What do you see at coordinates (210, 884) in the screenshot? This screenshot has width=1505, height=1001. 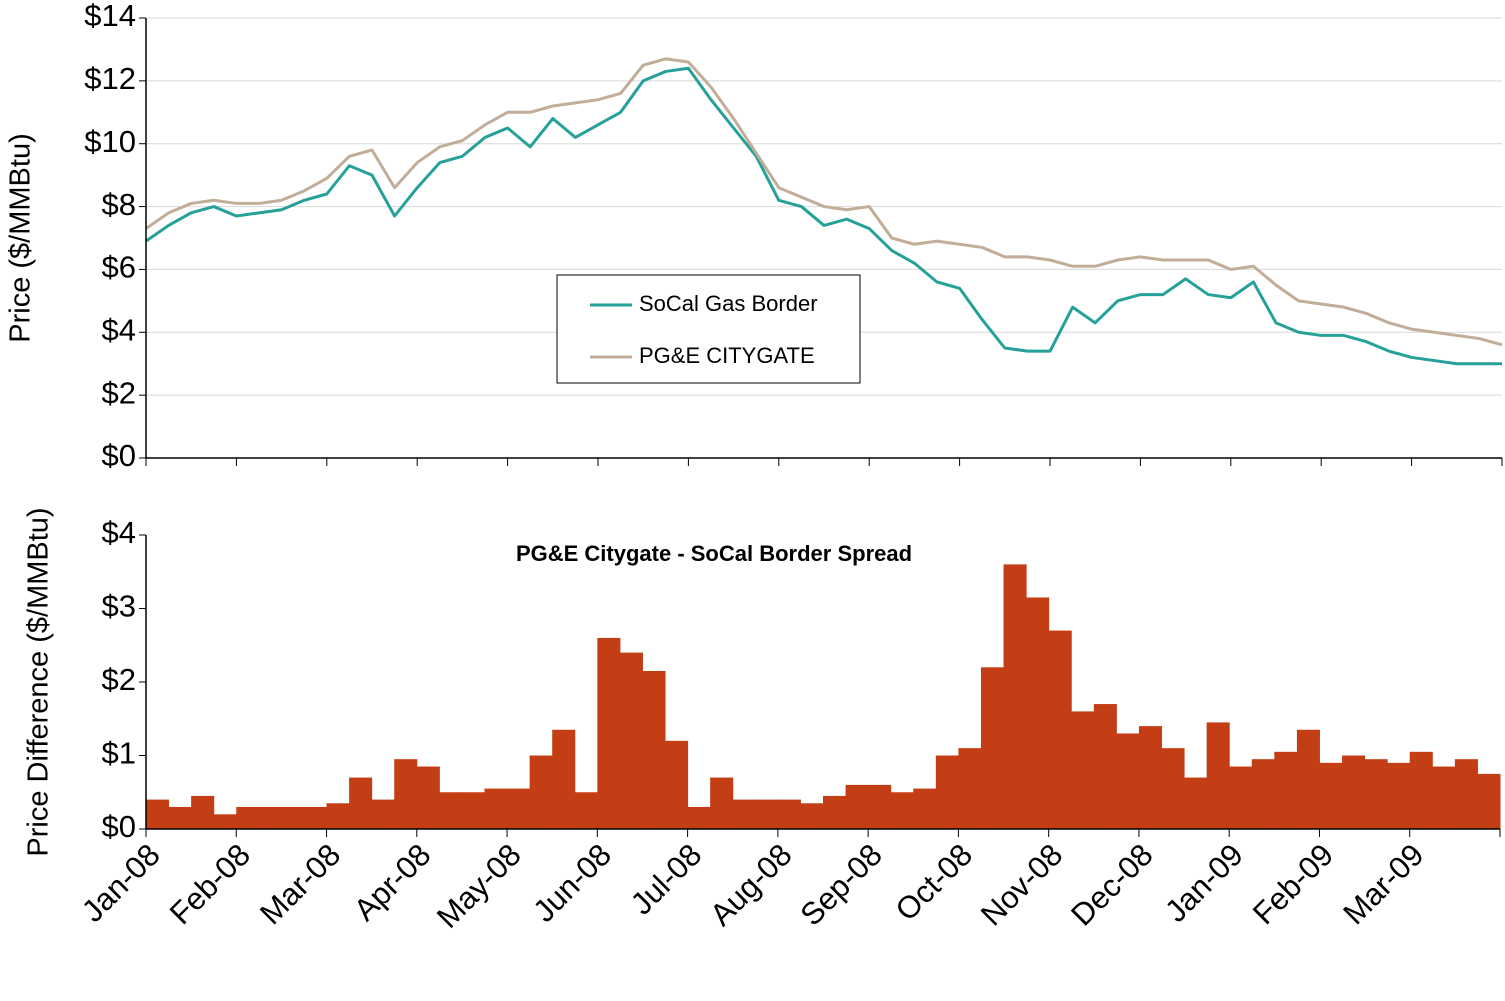 I see `x-tick-label: Feb-08` at bounding box center [210, 884].